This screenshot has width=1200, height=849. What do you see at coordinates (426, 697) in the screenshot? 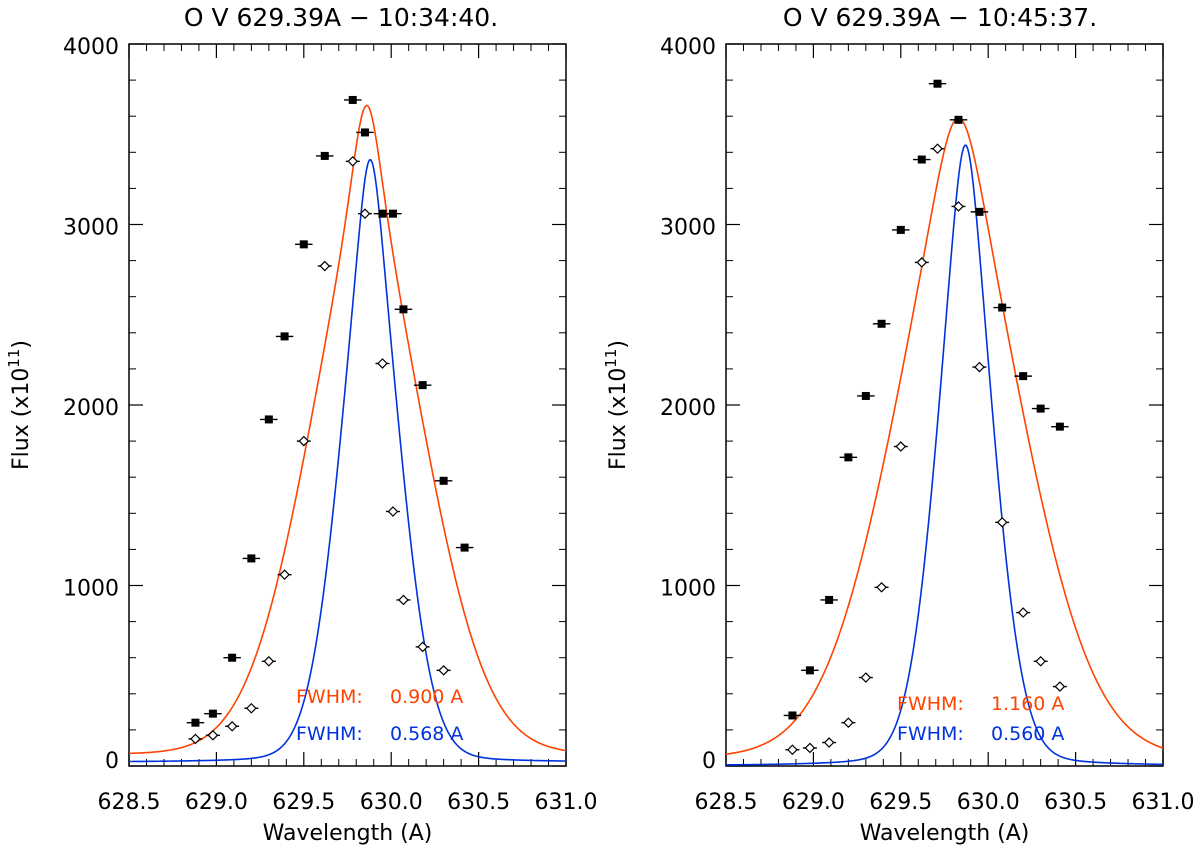
I see `fwhm-value-broad: 0.900 A` at bounding box center [426, 697].